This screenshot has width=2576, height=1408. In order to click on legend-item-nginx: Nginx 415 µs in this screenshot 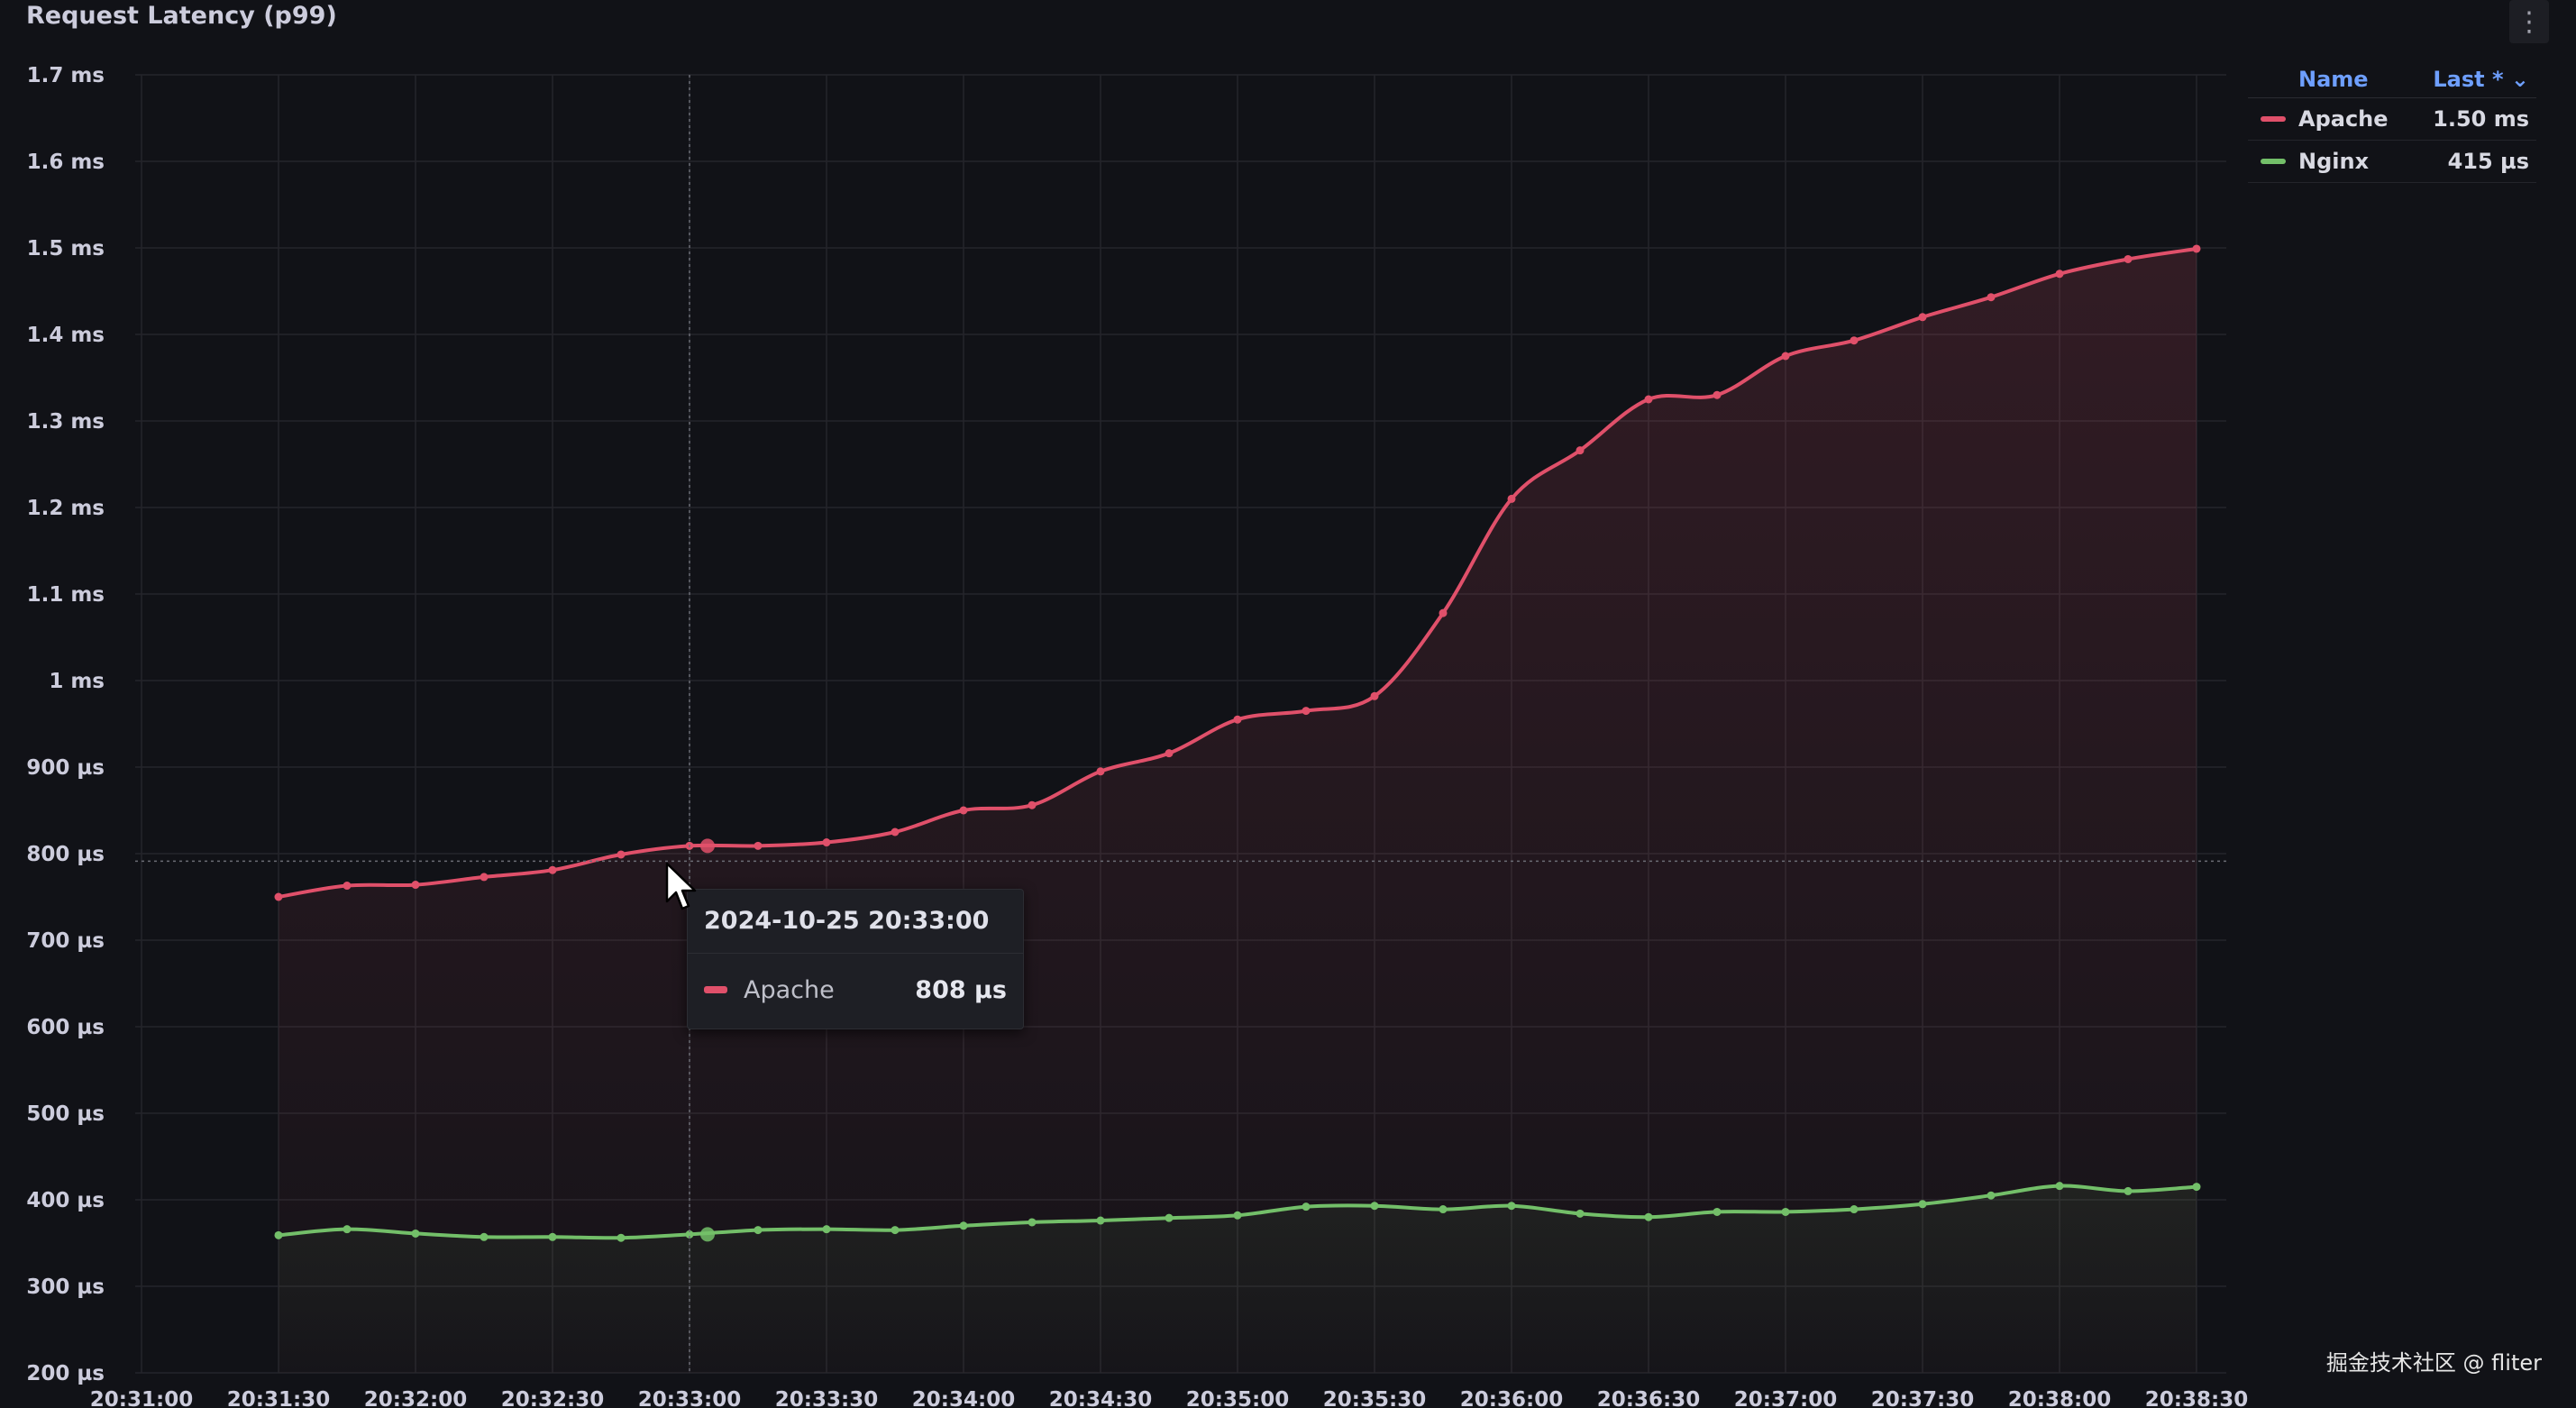, I will do `click(2392, 162)`.